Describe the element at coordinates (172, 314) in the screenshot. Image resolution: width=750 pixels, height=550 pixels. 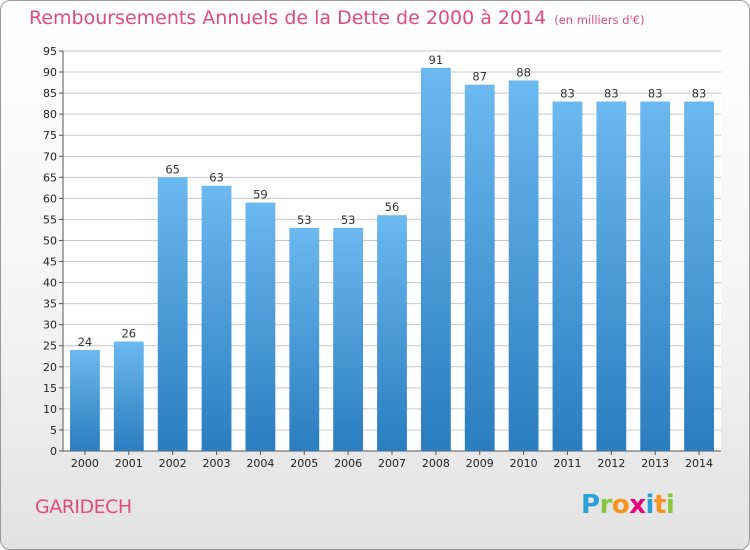
I see `bar-2002` at that location.